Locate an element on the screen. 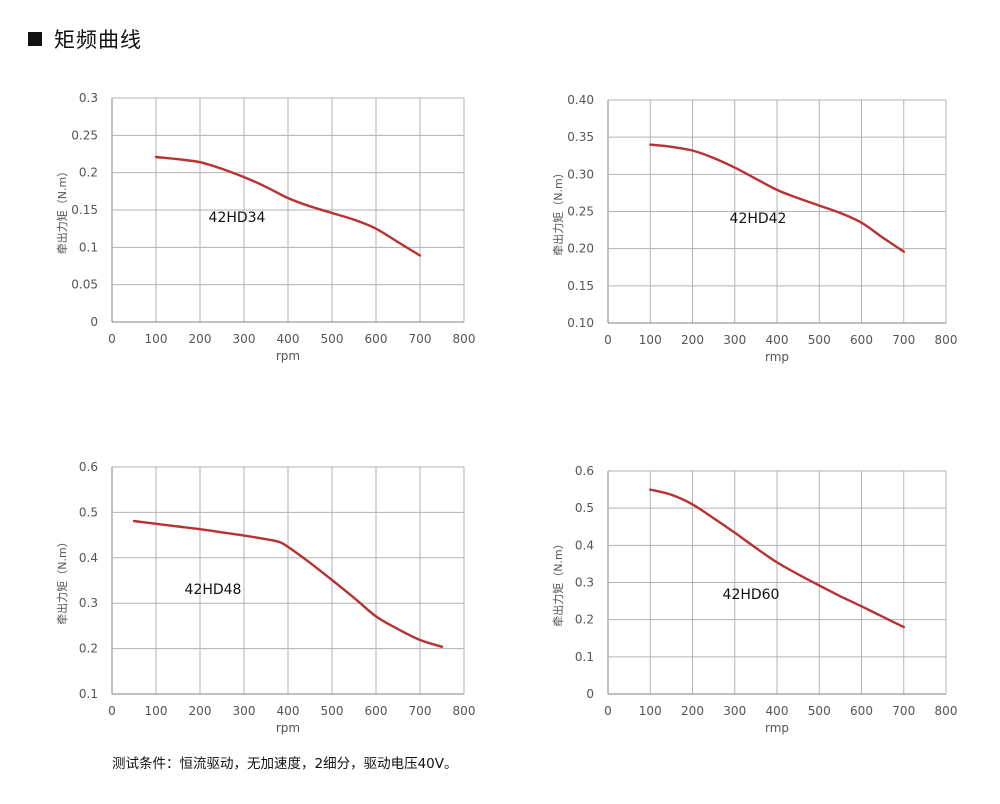  y-tick-label: 0.30 is located at coordinates (580, 174).